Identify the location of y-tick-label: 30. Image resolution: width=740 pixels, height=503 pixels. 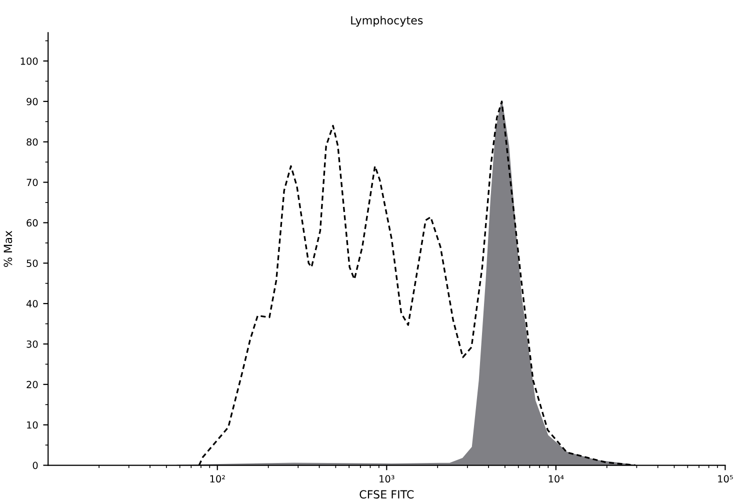
(32, 344).